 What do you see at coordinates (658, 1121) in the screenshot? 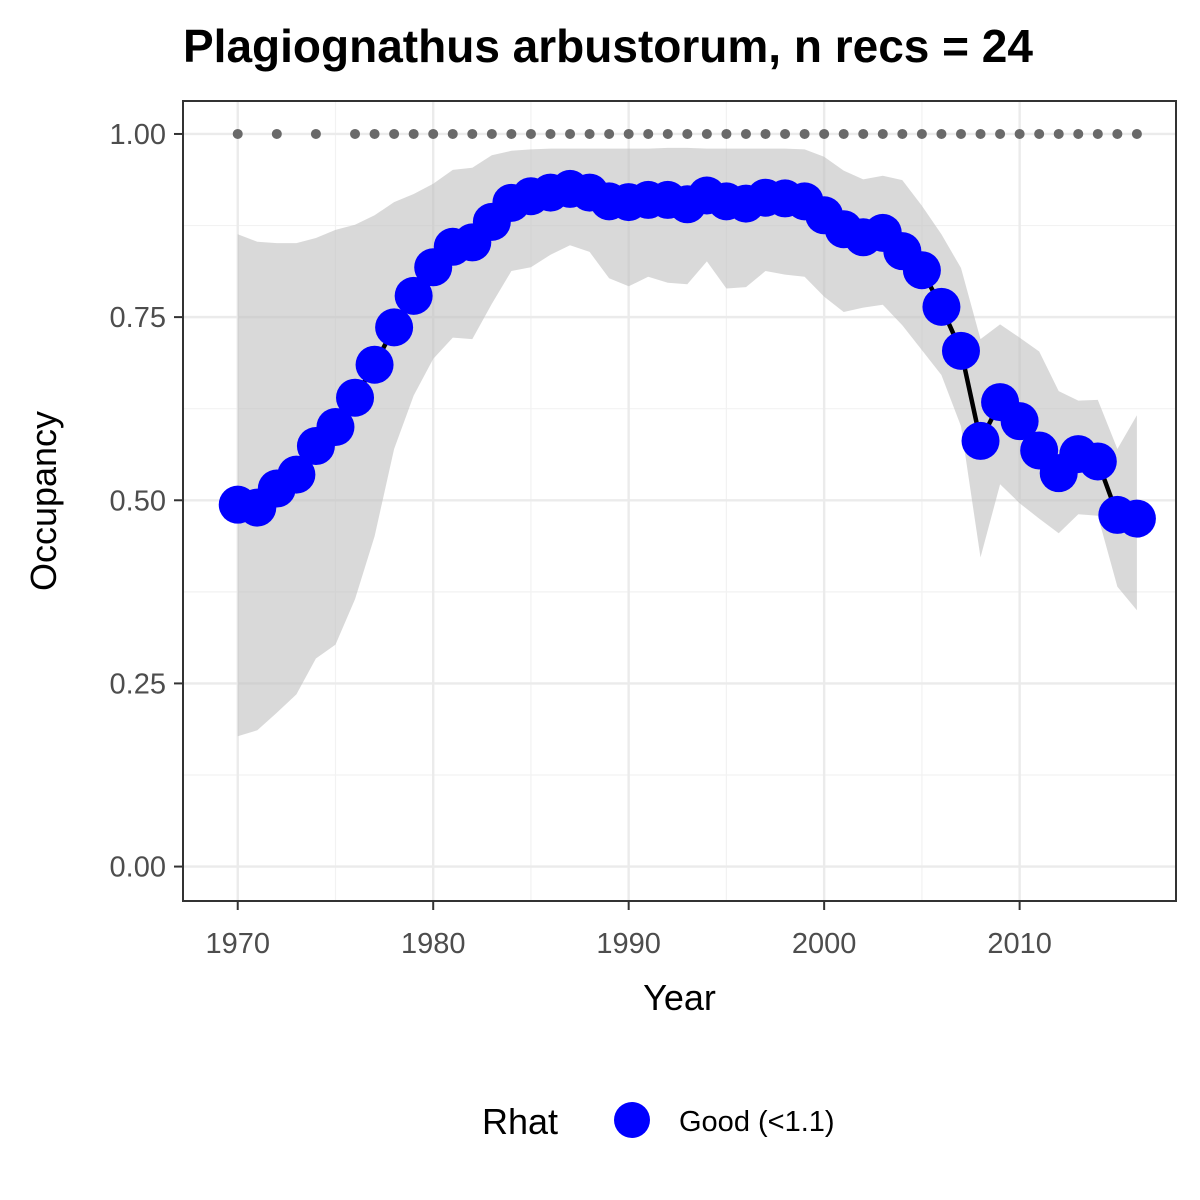
I see `legend: Rhat Good (<1.1)` at bounding box center [658, 1121].